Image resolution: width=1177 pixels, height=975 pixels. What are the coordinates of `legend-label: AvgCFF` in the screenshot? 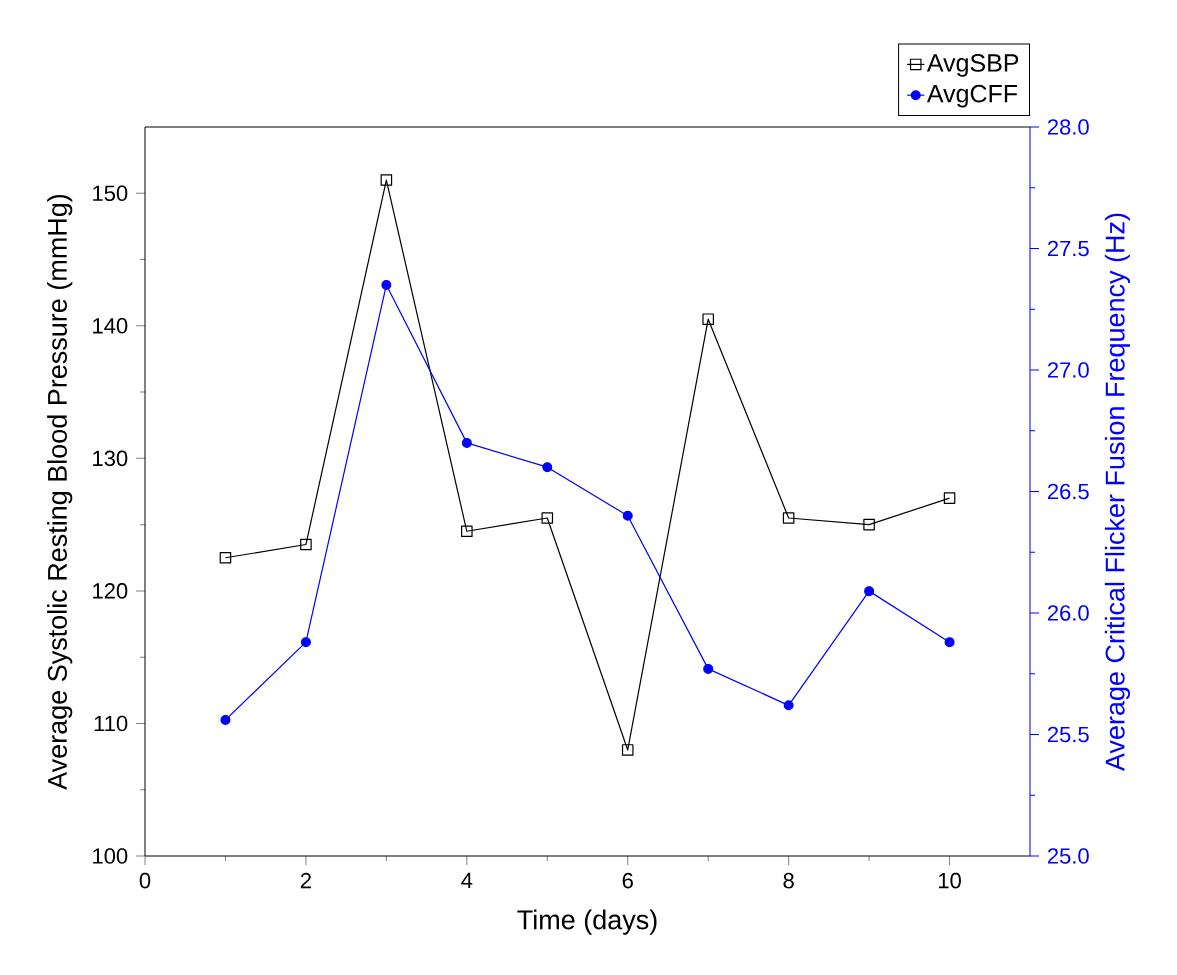 It's located at (972, 96).